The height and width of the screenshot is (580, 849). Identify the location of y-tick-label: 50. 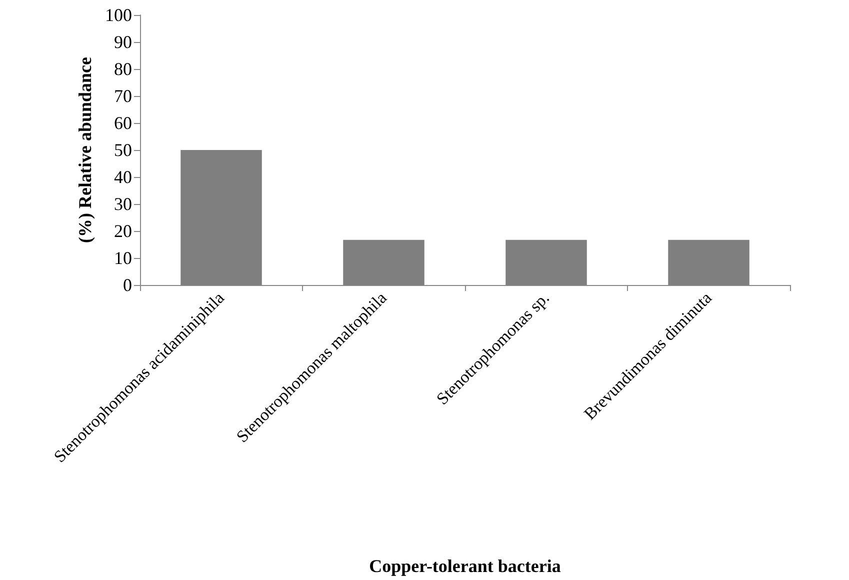
(123, 150).